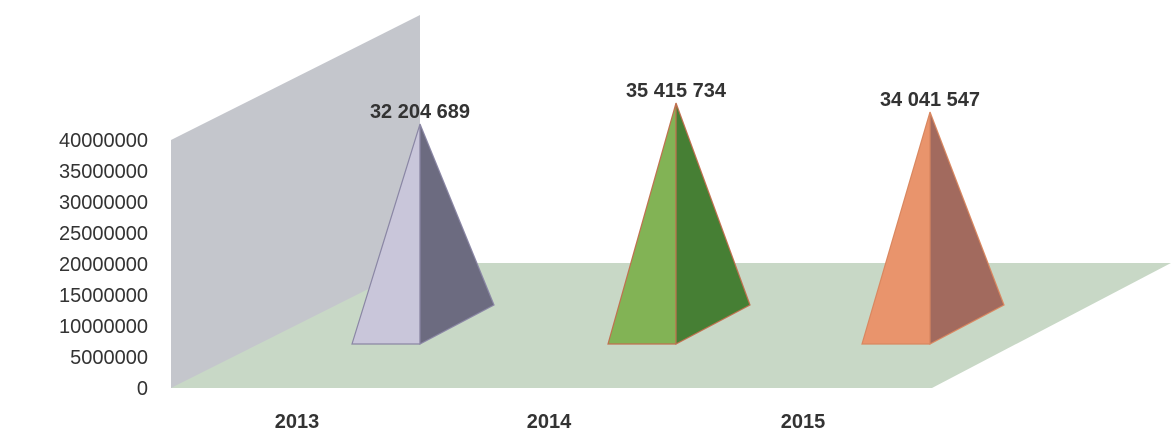 Image resolution: width=1171 pixels, height=439 pixels. What do you see at coordinates (142, 389) in the screenshot?
I see `y-tick-label: 0` at bounding box center [142, 389].